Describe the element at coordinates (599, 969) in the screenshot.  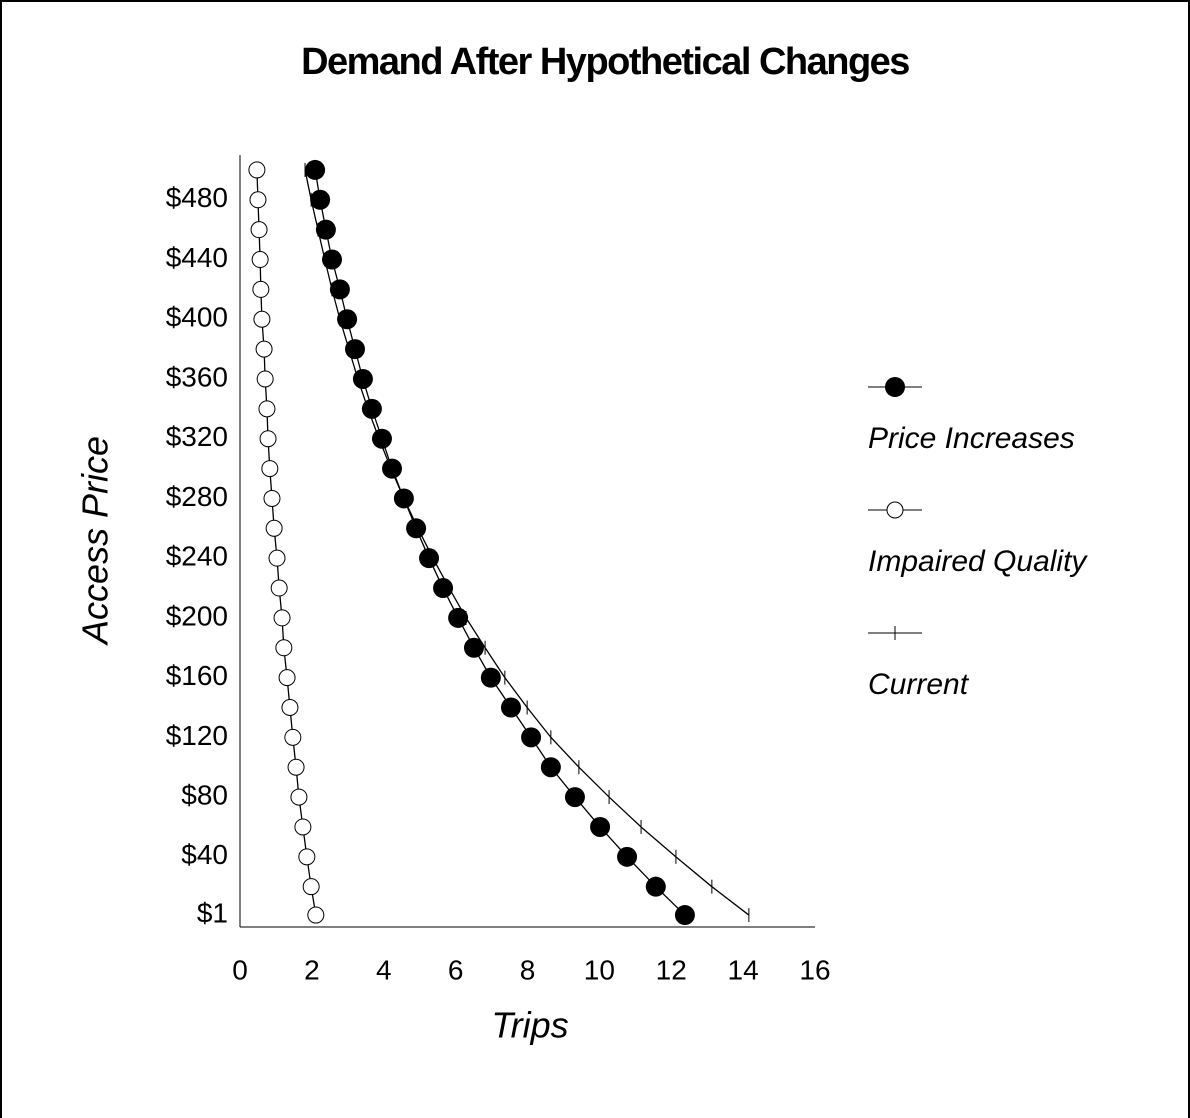
I see `x-tick-label: 10` at that location.